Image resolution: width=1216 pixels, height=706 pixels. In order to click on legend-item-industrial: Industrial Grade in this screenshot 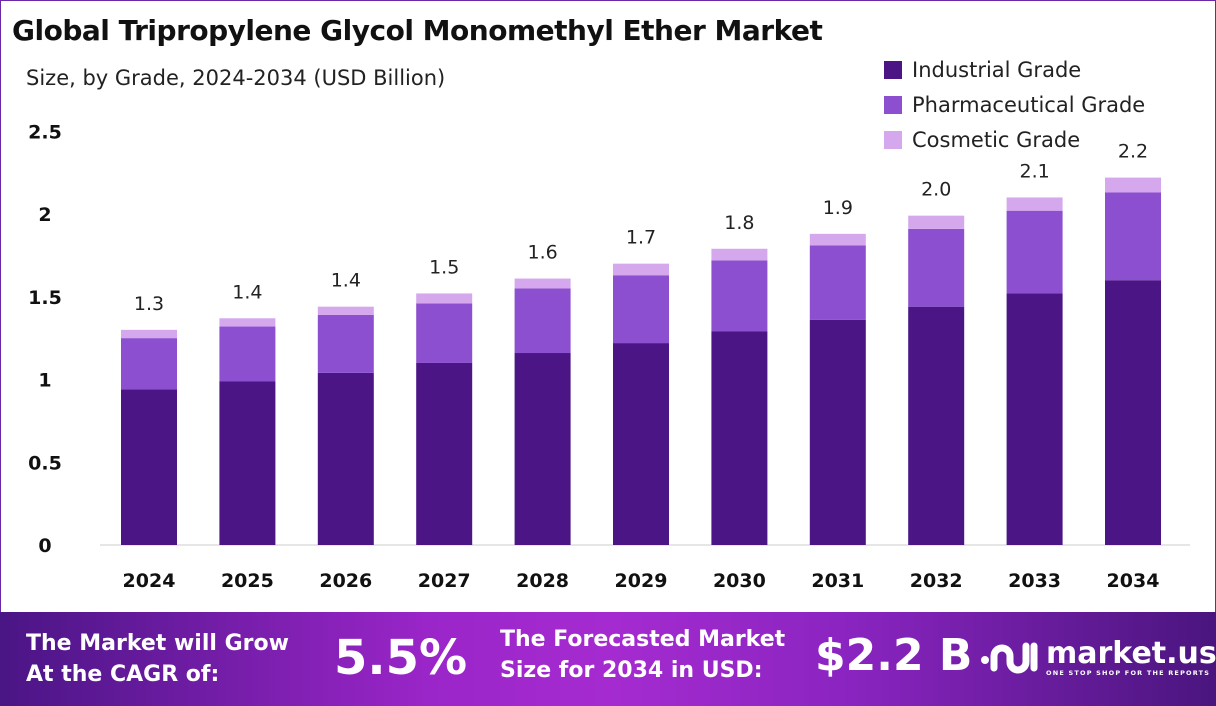, I will do `click(1014, 69)`.